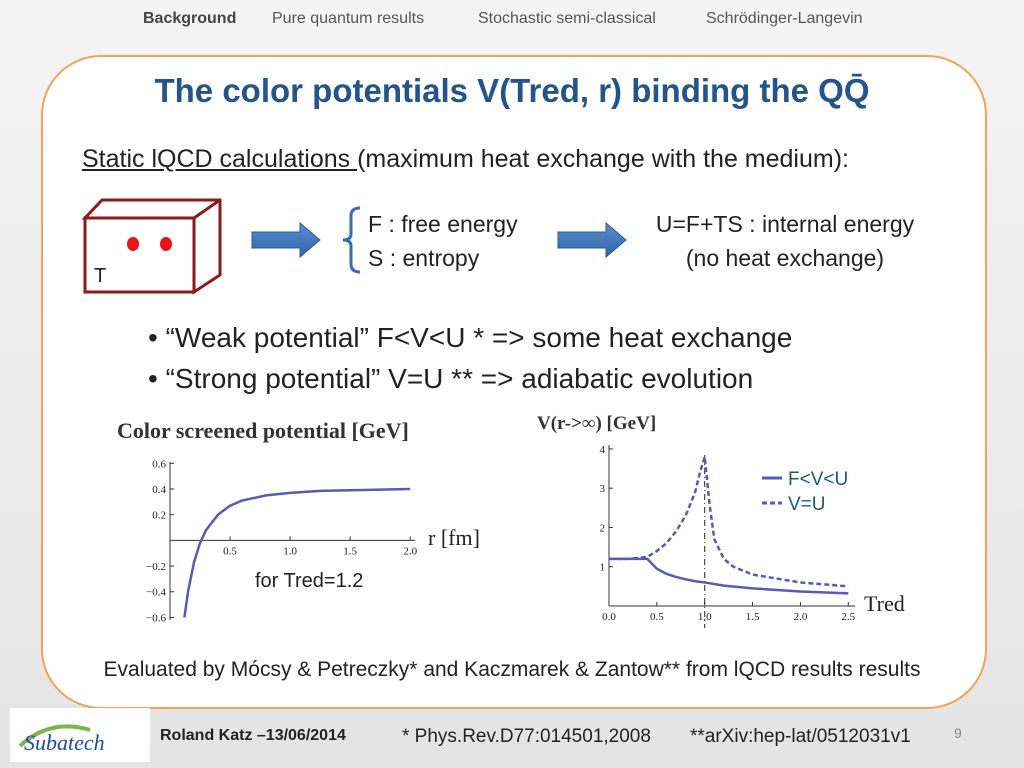 The height and width of the screenshot is (768, 1024). I want to click on intro-rest: (maximum heat exchange with the medium):, so click(603, 159).